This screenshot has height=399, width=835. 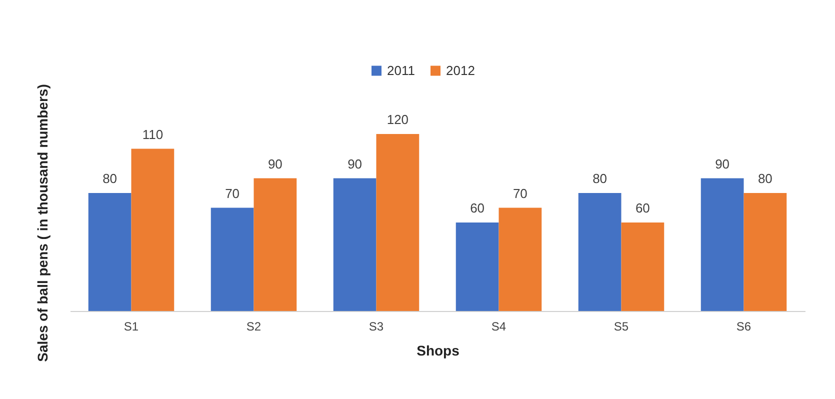 I want to click on legend-label: 2012, so click(x=460, y=70).